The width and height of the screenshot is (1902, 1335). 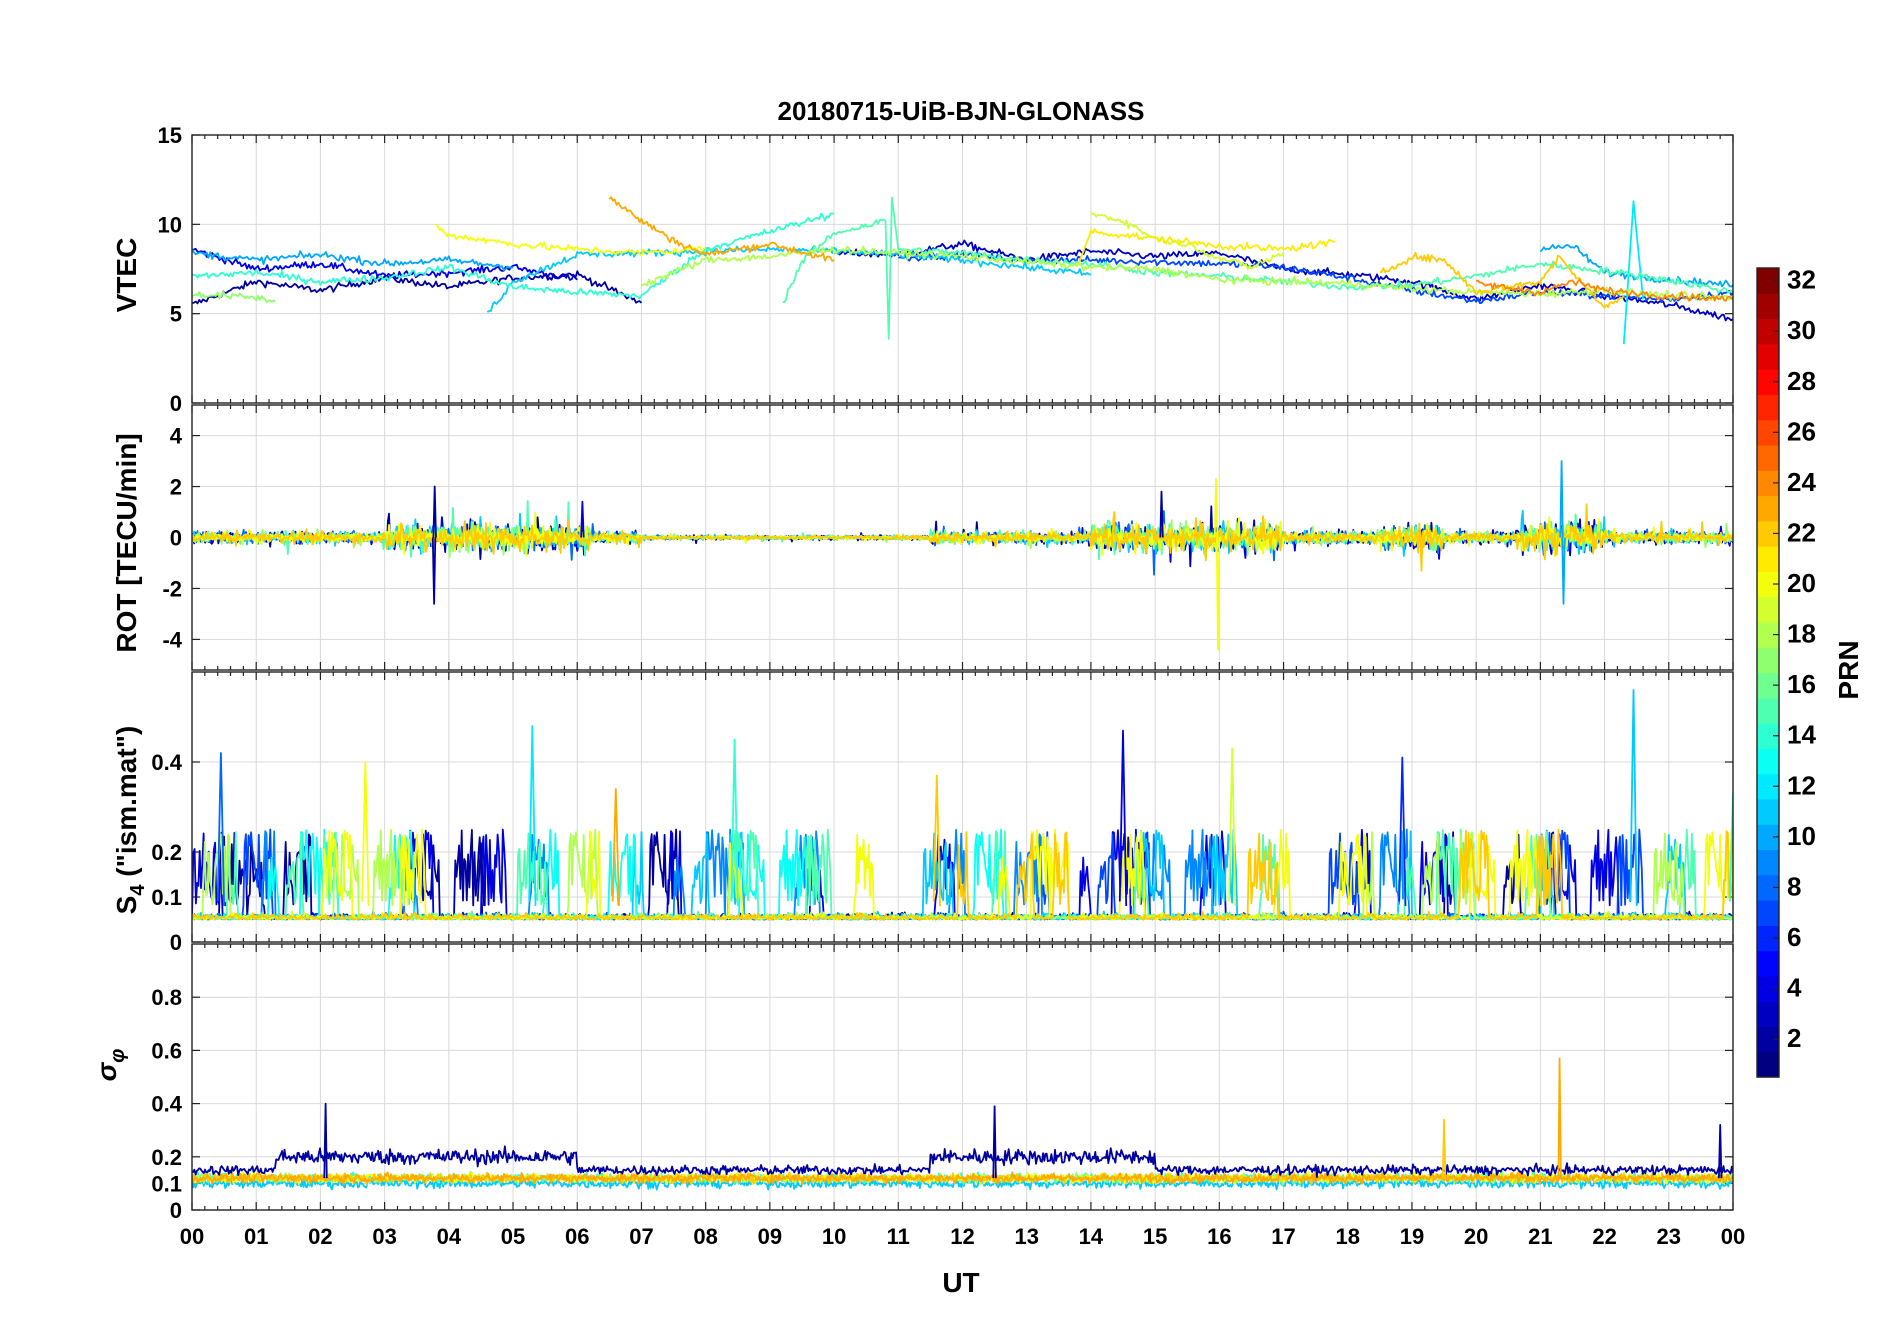 What do you see at coordinates (166, 1050) in the screenshot?
I see `sigma-ytick-label: 0.6` at bounding box center [166, 1050].